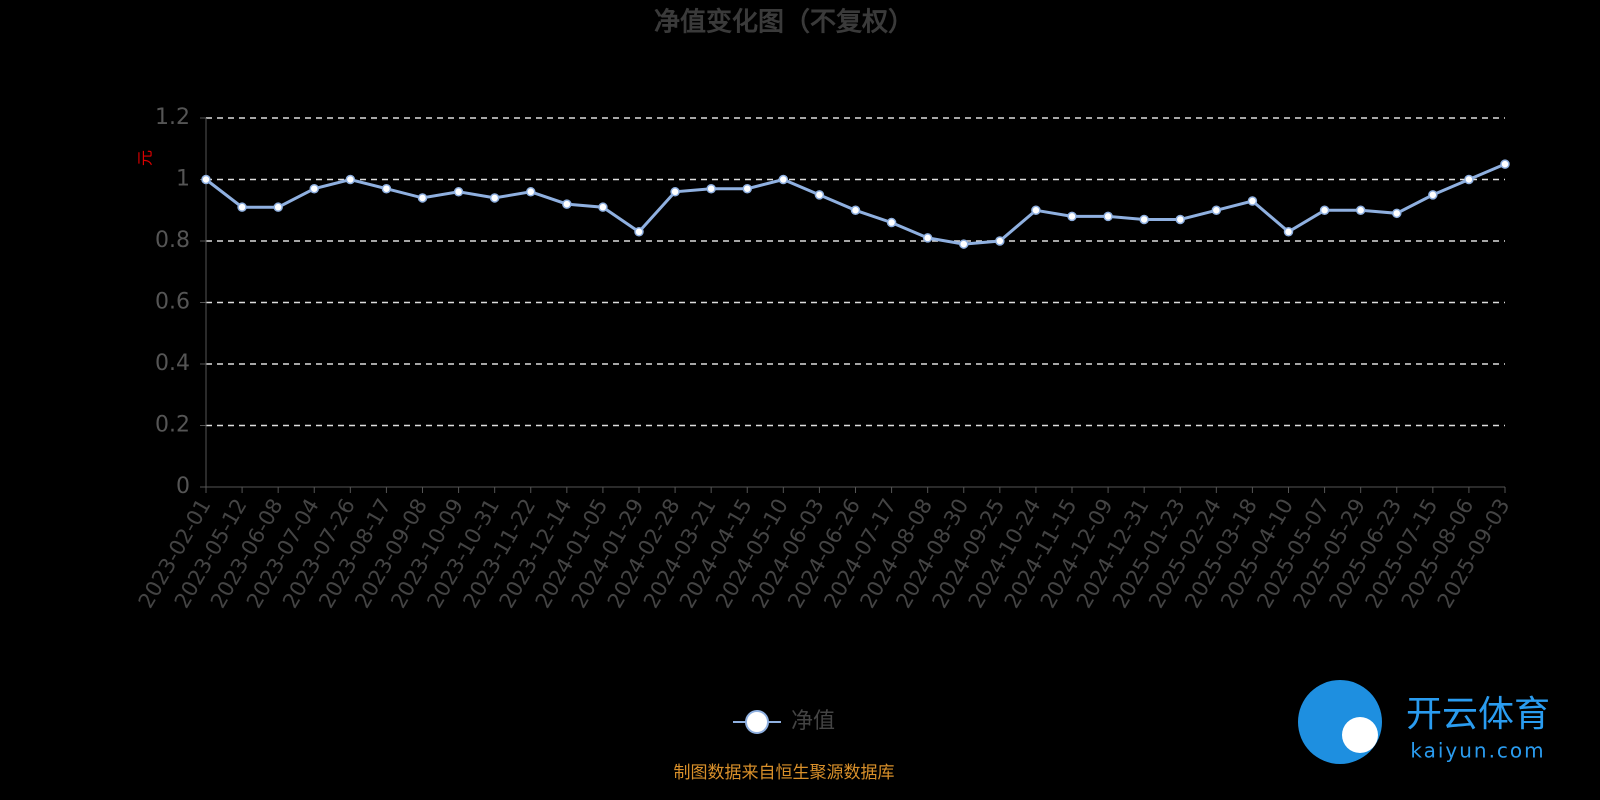  I want to click on logo-text: 开云体育, so click(1478, 714).